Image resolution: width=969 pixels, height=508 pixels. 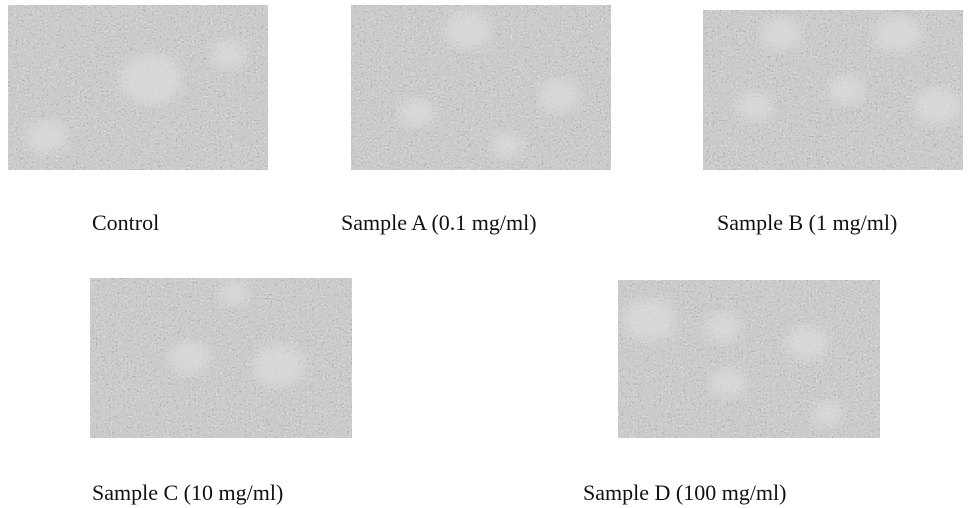 I want to click on caption: Sample A (0.1 mg/ml), so click(x=439, y=222).